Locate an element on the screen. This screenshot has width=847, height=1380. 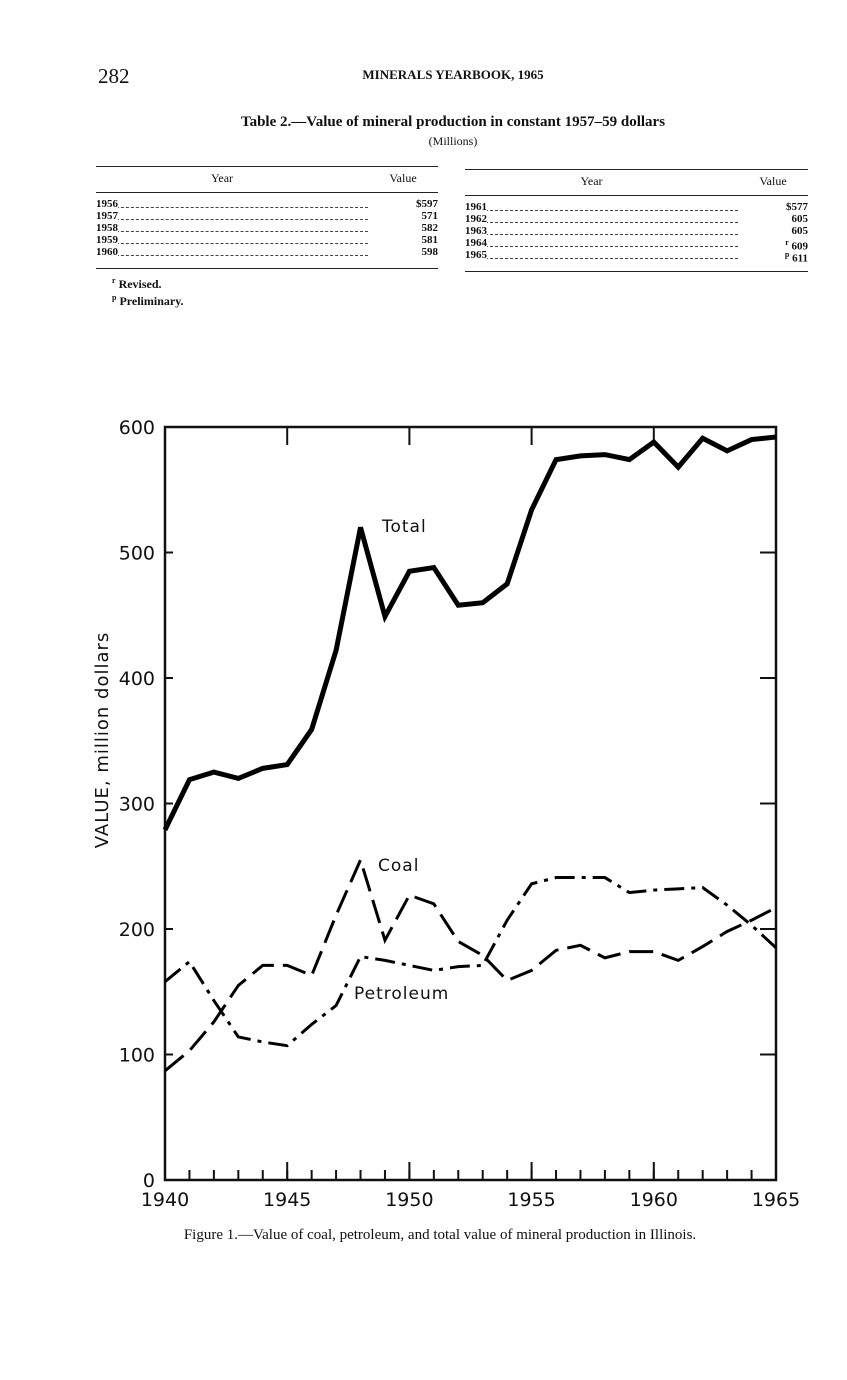
year: 1964 is located at coordinates (476, 243).